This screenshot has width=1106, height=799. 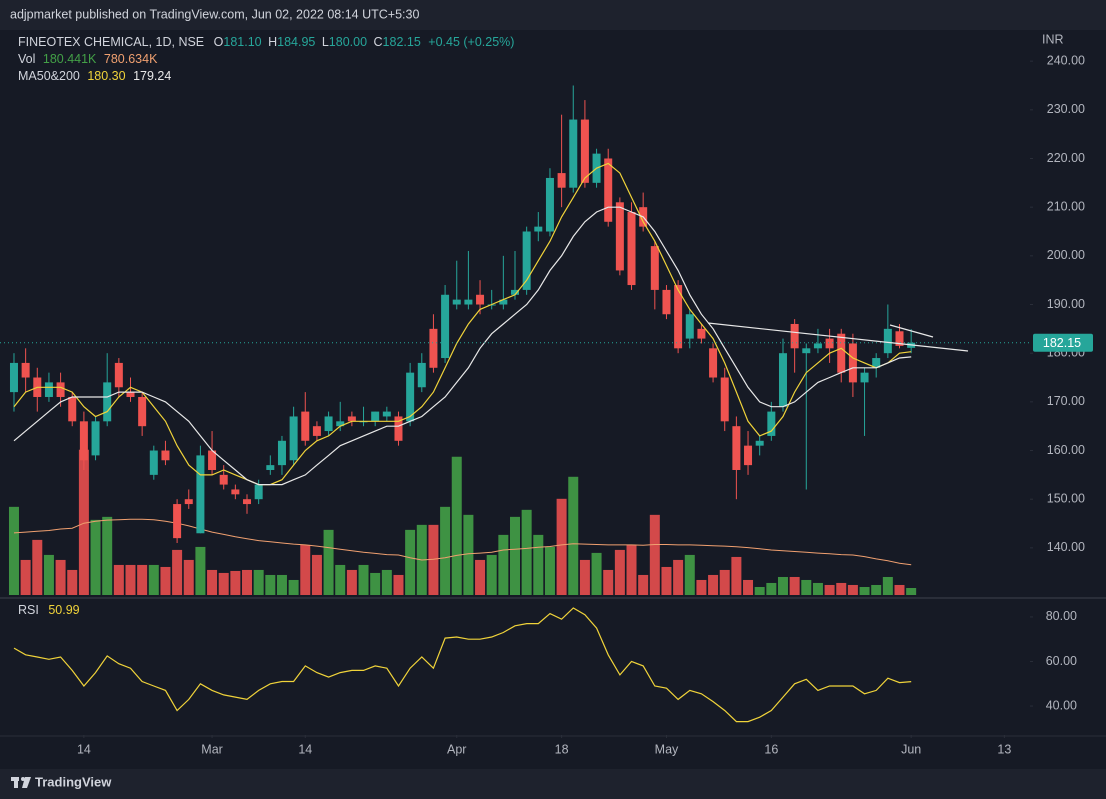 What do you see at coordinates (242, 42) in the screenshot?
I see `legend-value: 181.10` at bounding box center [242, 42].